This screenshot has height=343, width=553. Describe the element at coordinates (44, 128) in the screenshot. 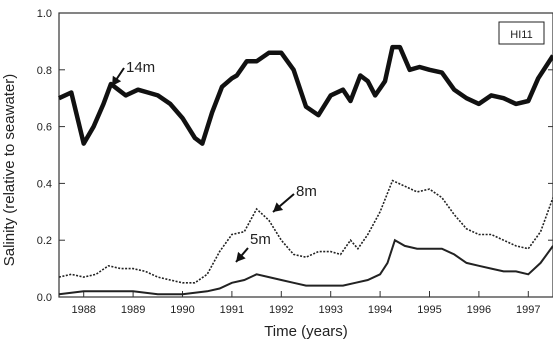

I see `y-tick-label: 0.6` at that location.